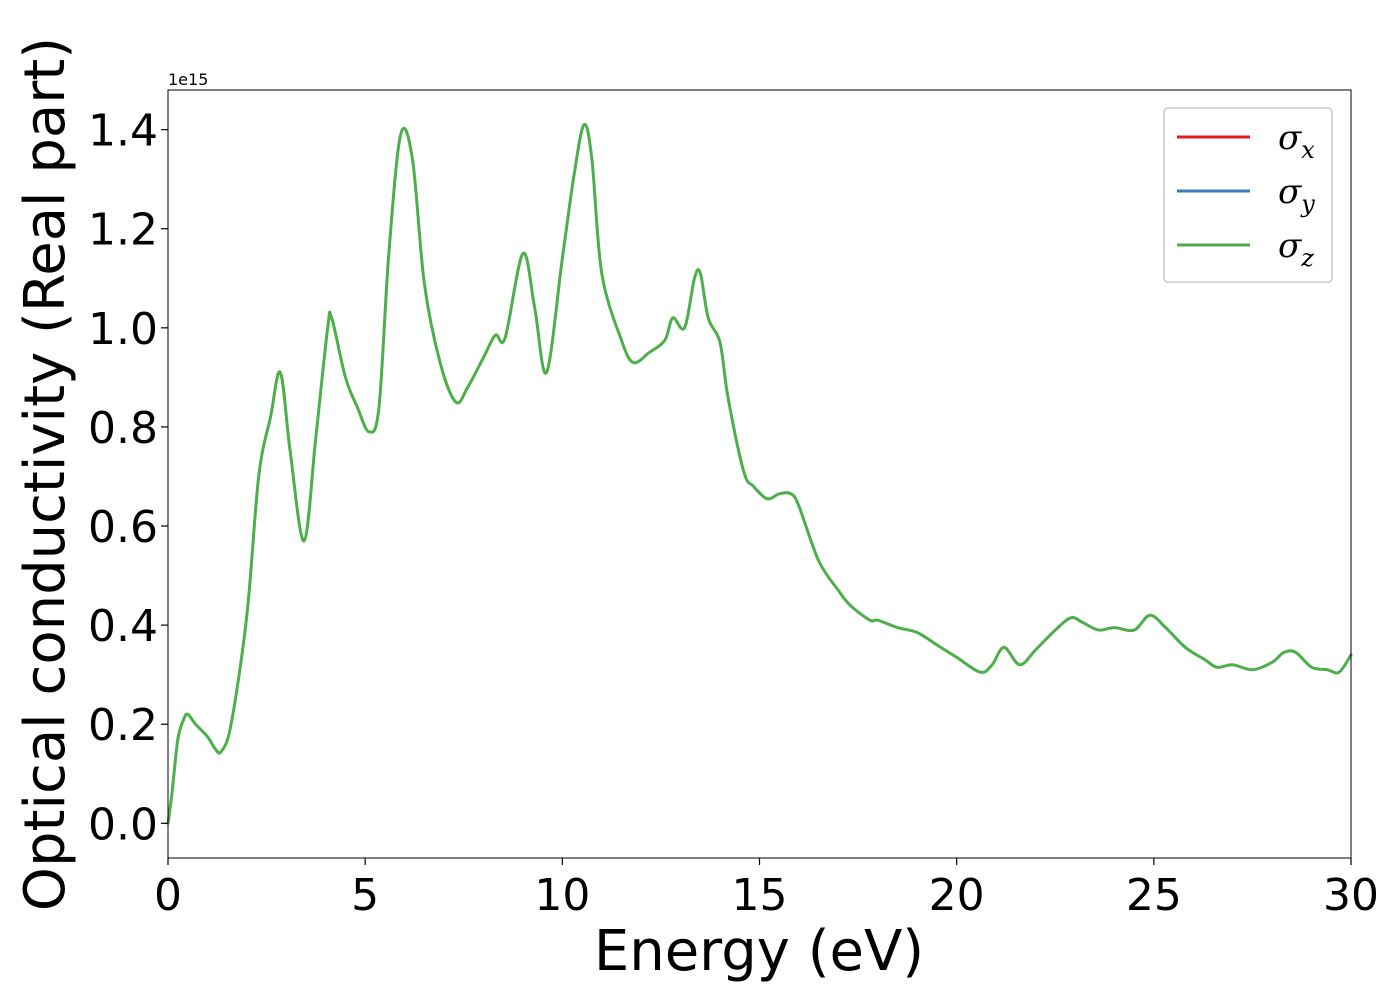  I want to click on x-tick-label: 25, so click(1154, 895).